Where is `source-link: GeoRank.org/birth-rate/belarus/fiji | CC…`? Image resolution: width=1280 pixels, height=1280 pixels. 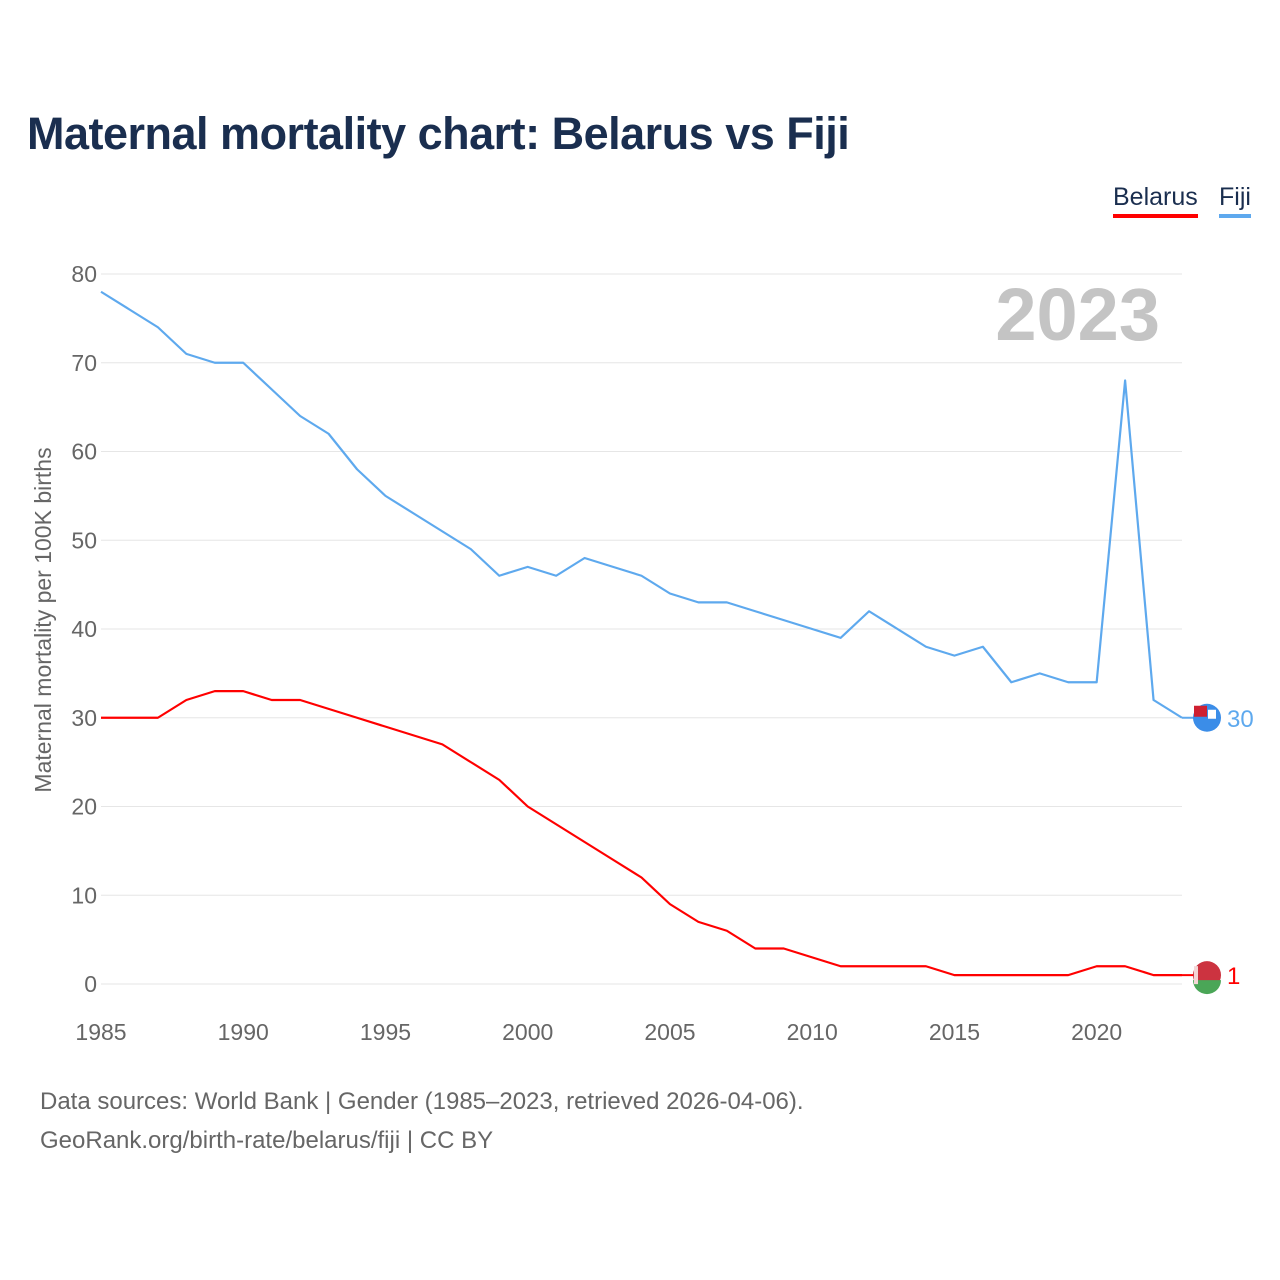
source-link: GeoRank.org/birth-rate/belarus/fiji | CC… is located at coordinates (267, 1140).